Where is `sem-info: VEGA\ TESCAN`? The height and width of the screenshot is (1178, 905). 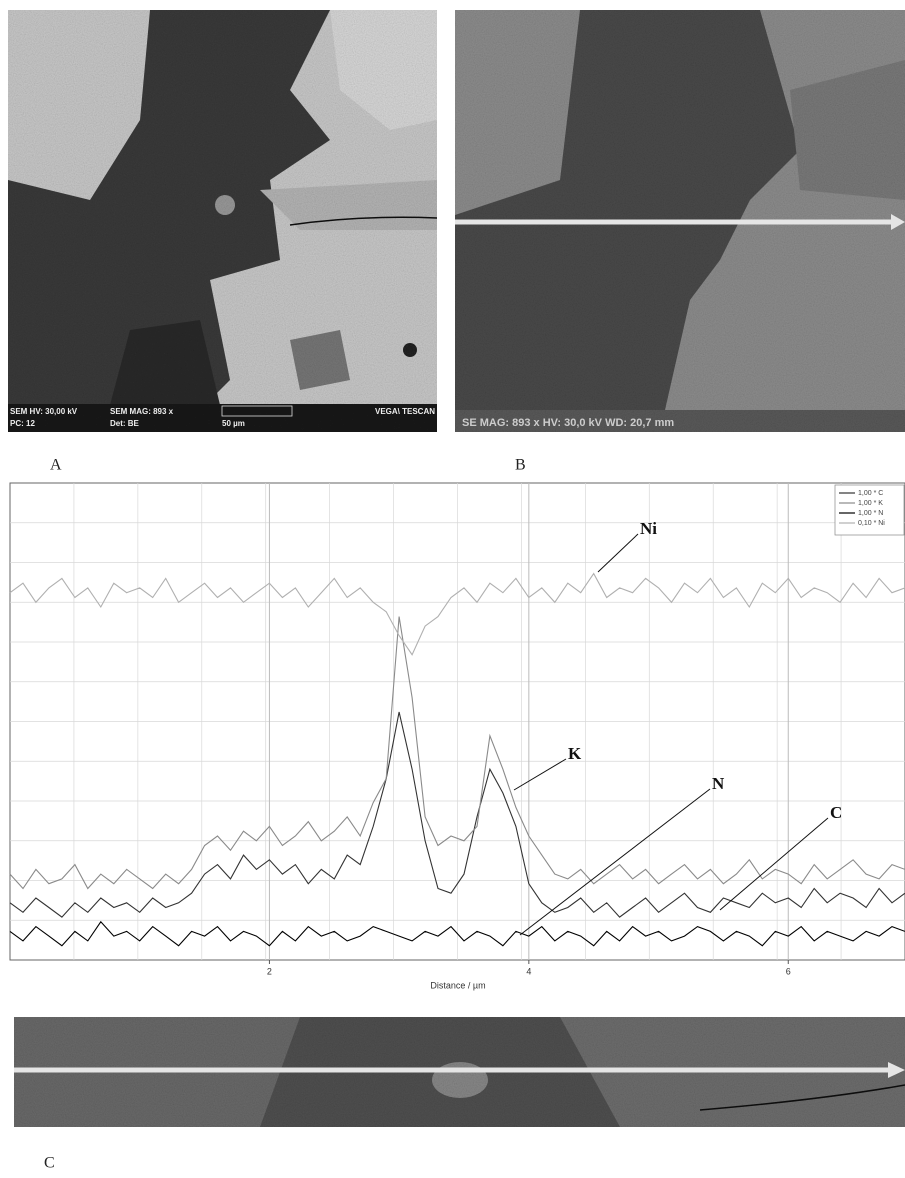
sem-info: VEGA\ TESCAN is located at coordinates (405, 411).